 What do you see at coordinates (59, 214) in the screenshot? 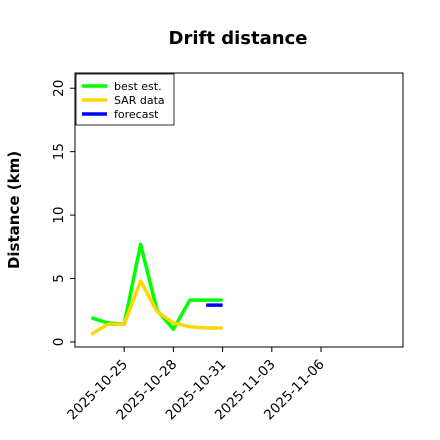
I see `y-tick-label: 10` at bounding box center [59, 214].